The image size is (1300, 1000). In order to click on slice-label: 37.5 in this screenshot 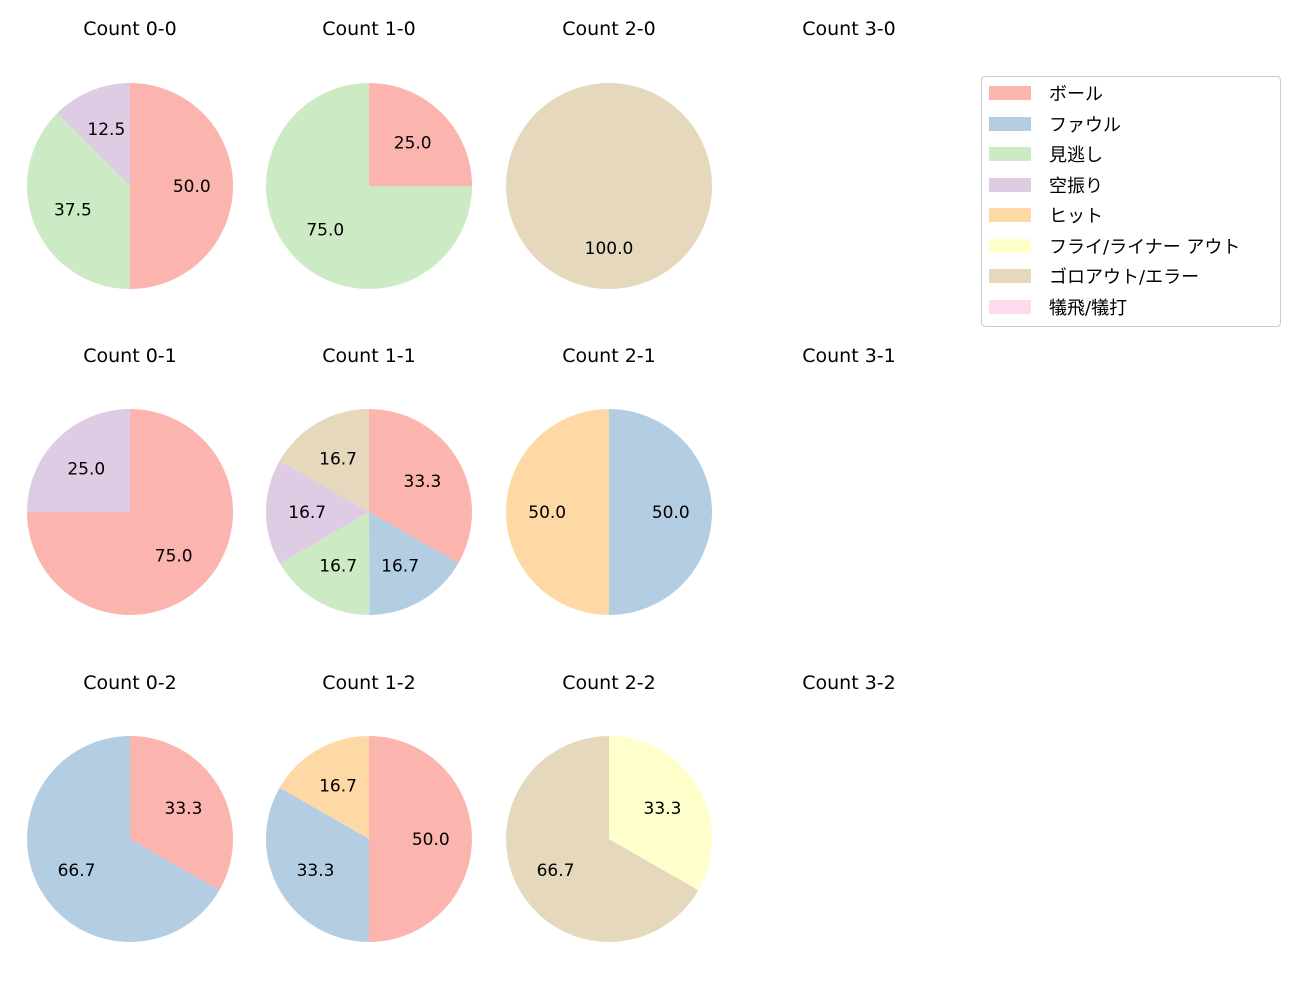, I will do `click(73, 211)`.